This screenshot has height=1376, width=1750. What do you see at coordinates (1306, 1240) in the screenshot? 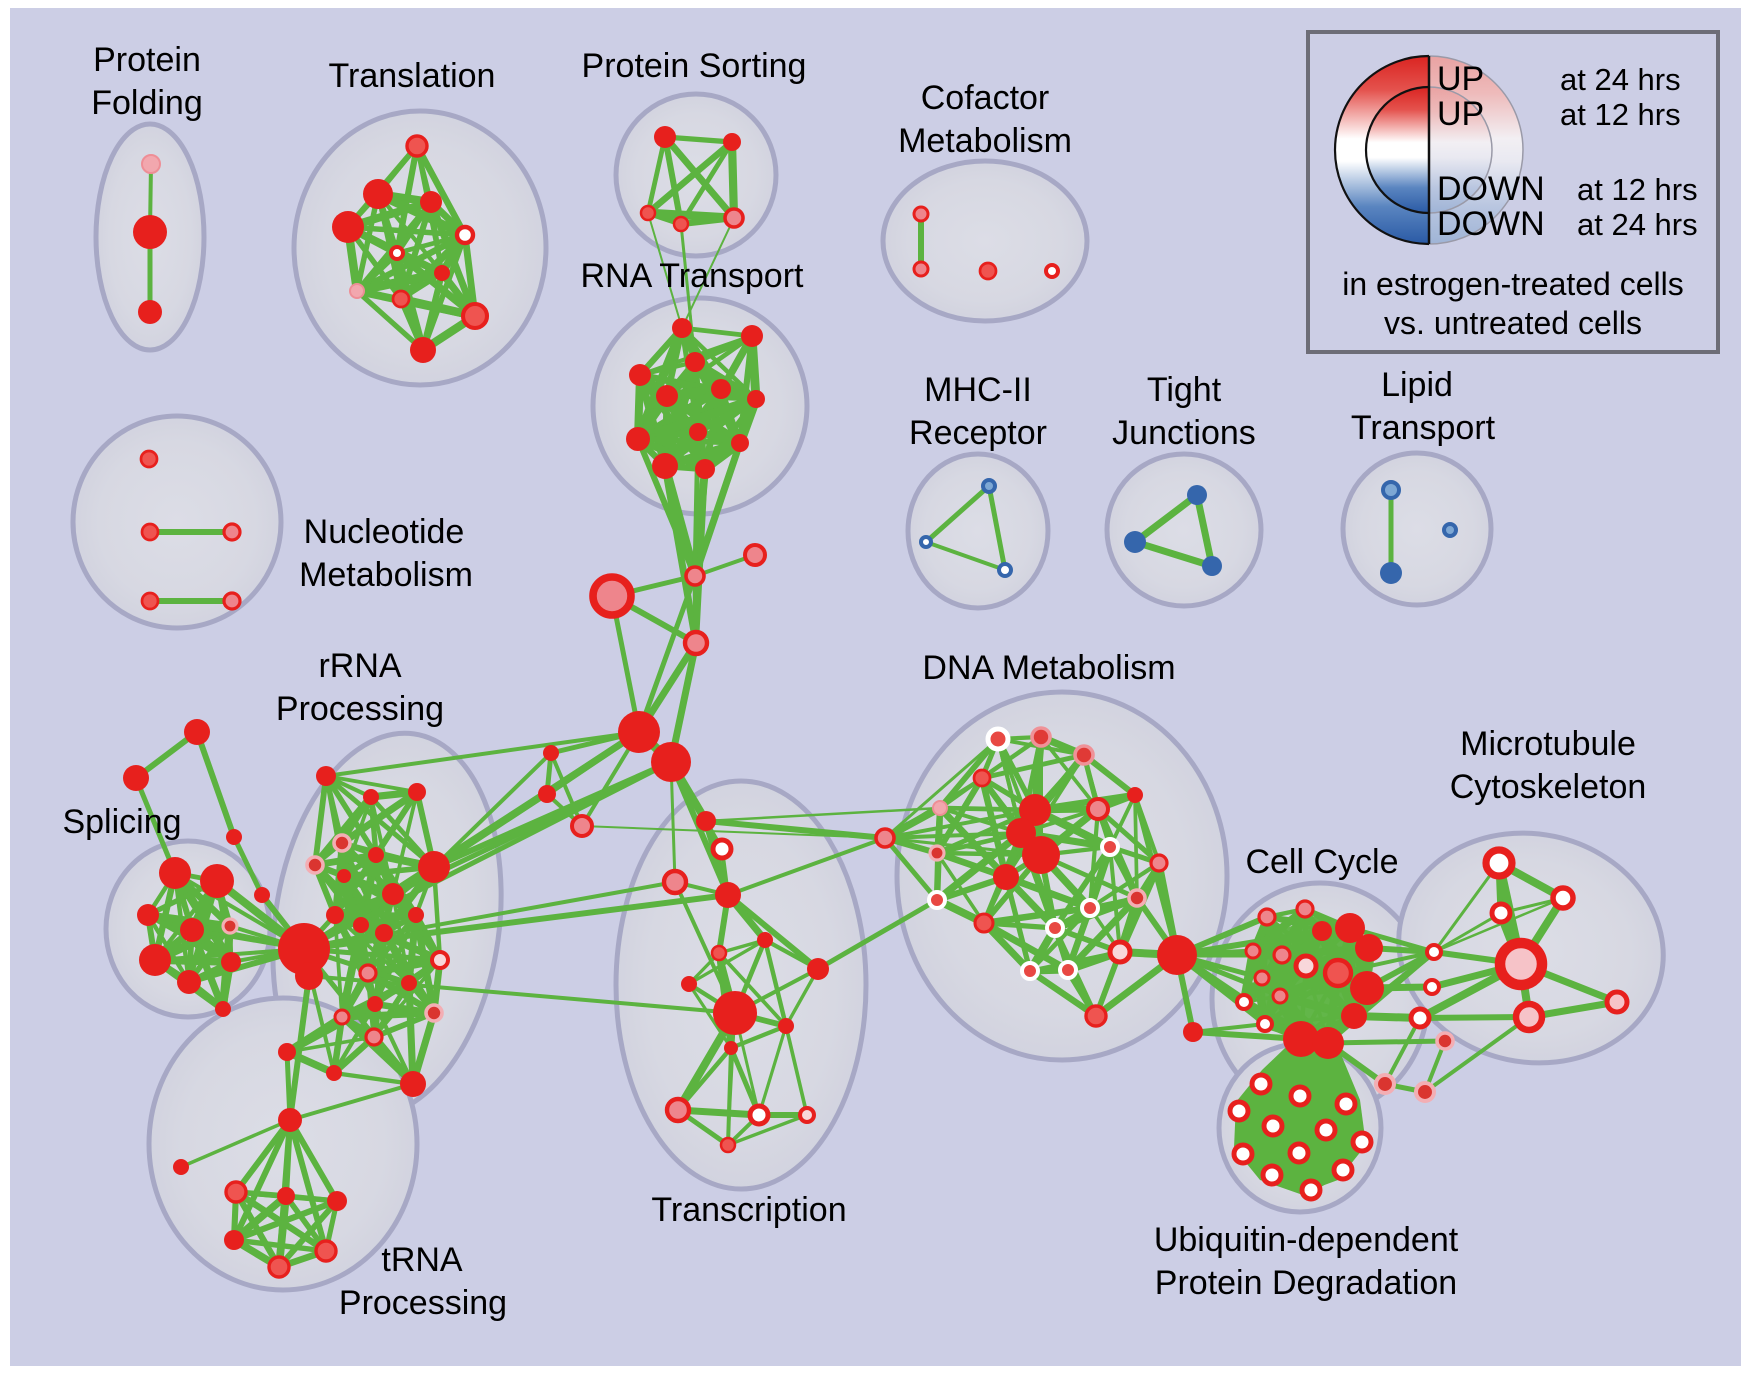
I see `svg-text: Ubiquitin-dependent` at bounding box center [1306, 1240].